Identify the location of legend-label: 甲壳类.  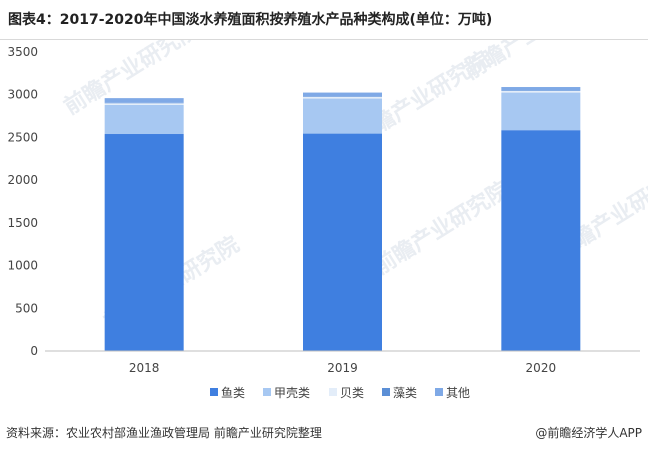
(292, 393).